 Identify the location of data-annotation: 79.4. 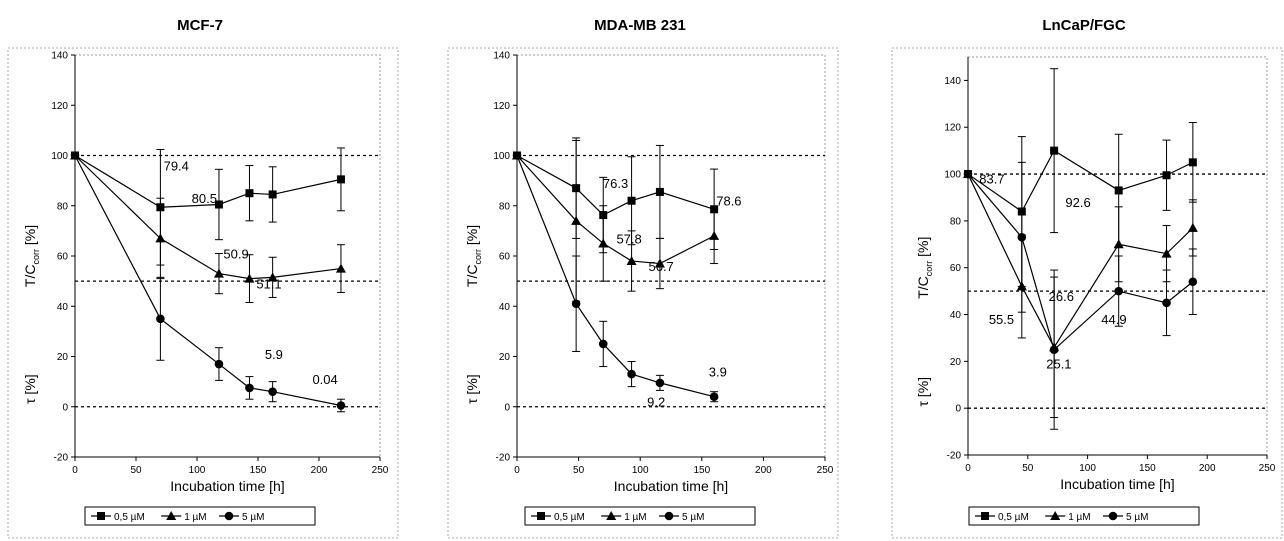
(176, 166).